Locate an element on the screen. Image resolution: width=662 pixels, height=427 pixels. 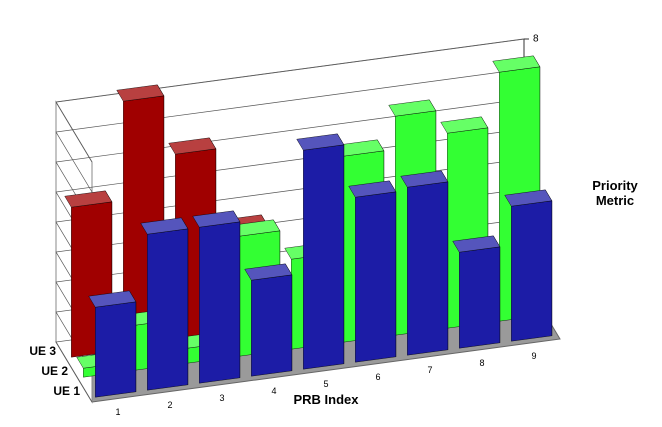
x-tick-label: 7 is located at coordinates (429, 370).